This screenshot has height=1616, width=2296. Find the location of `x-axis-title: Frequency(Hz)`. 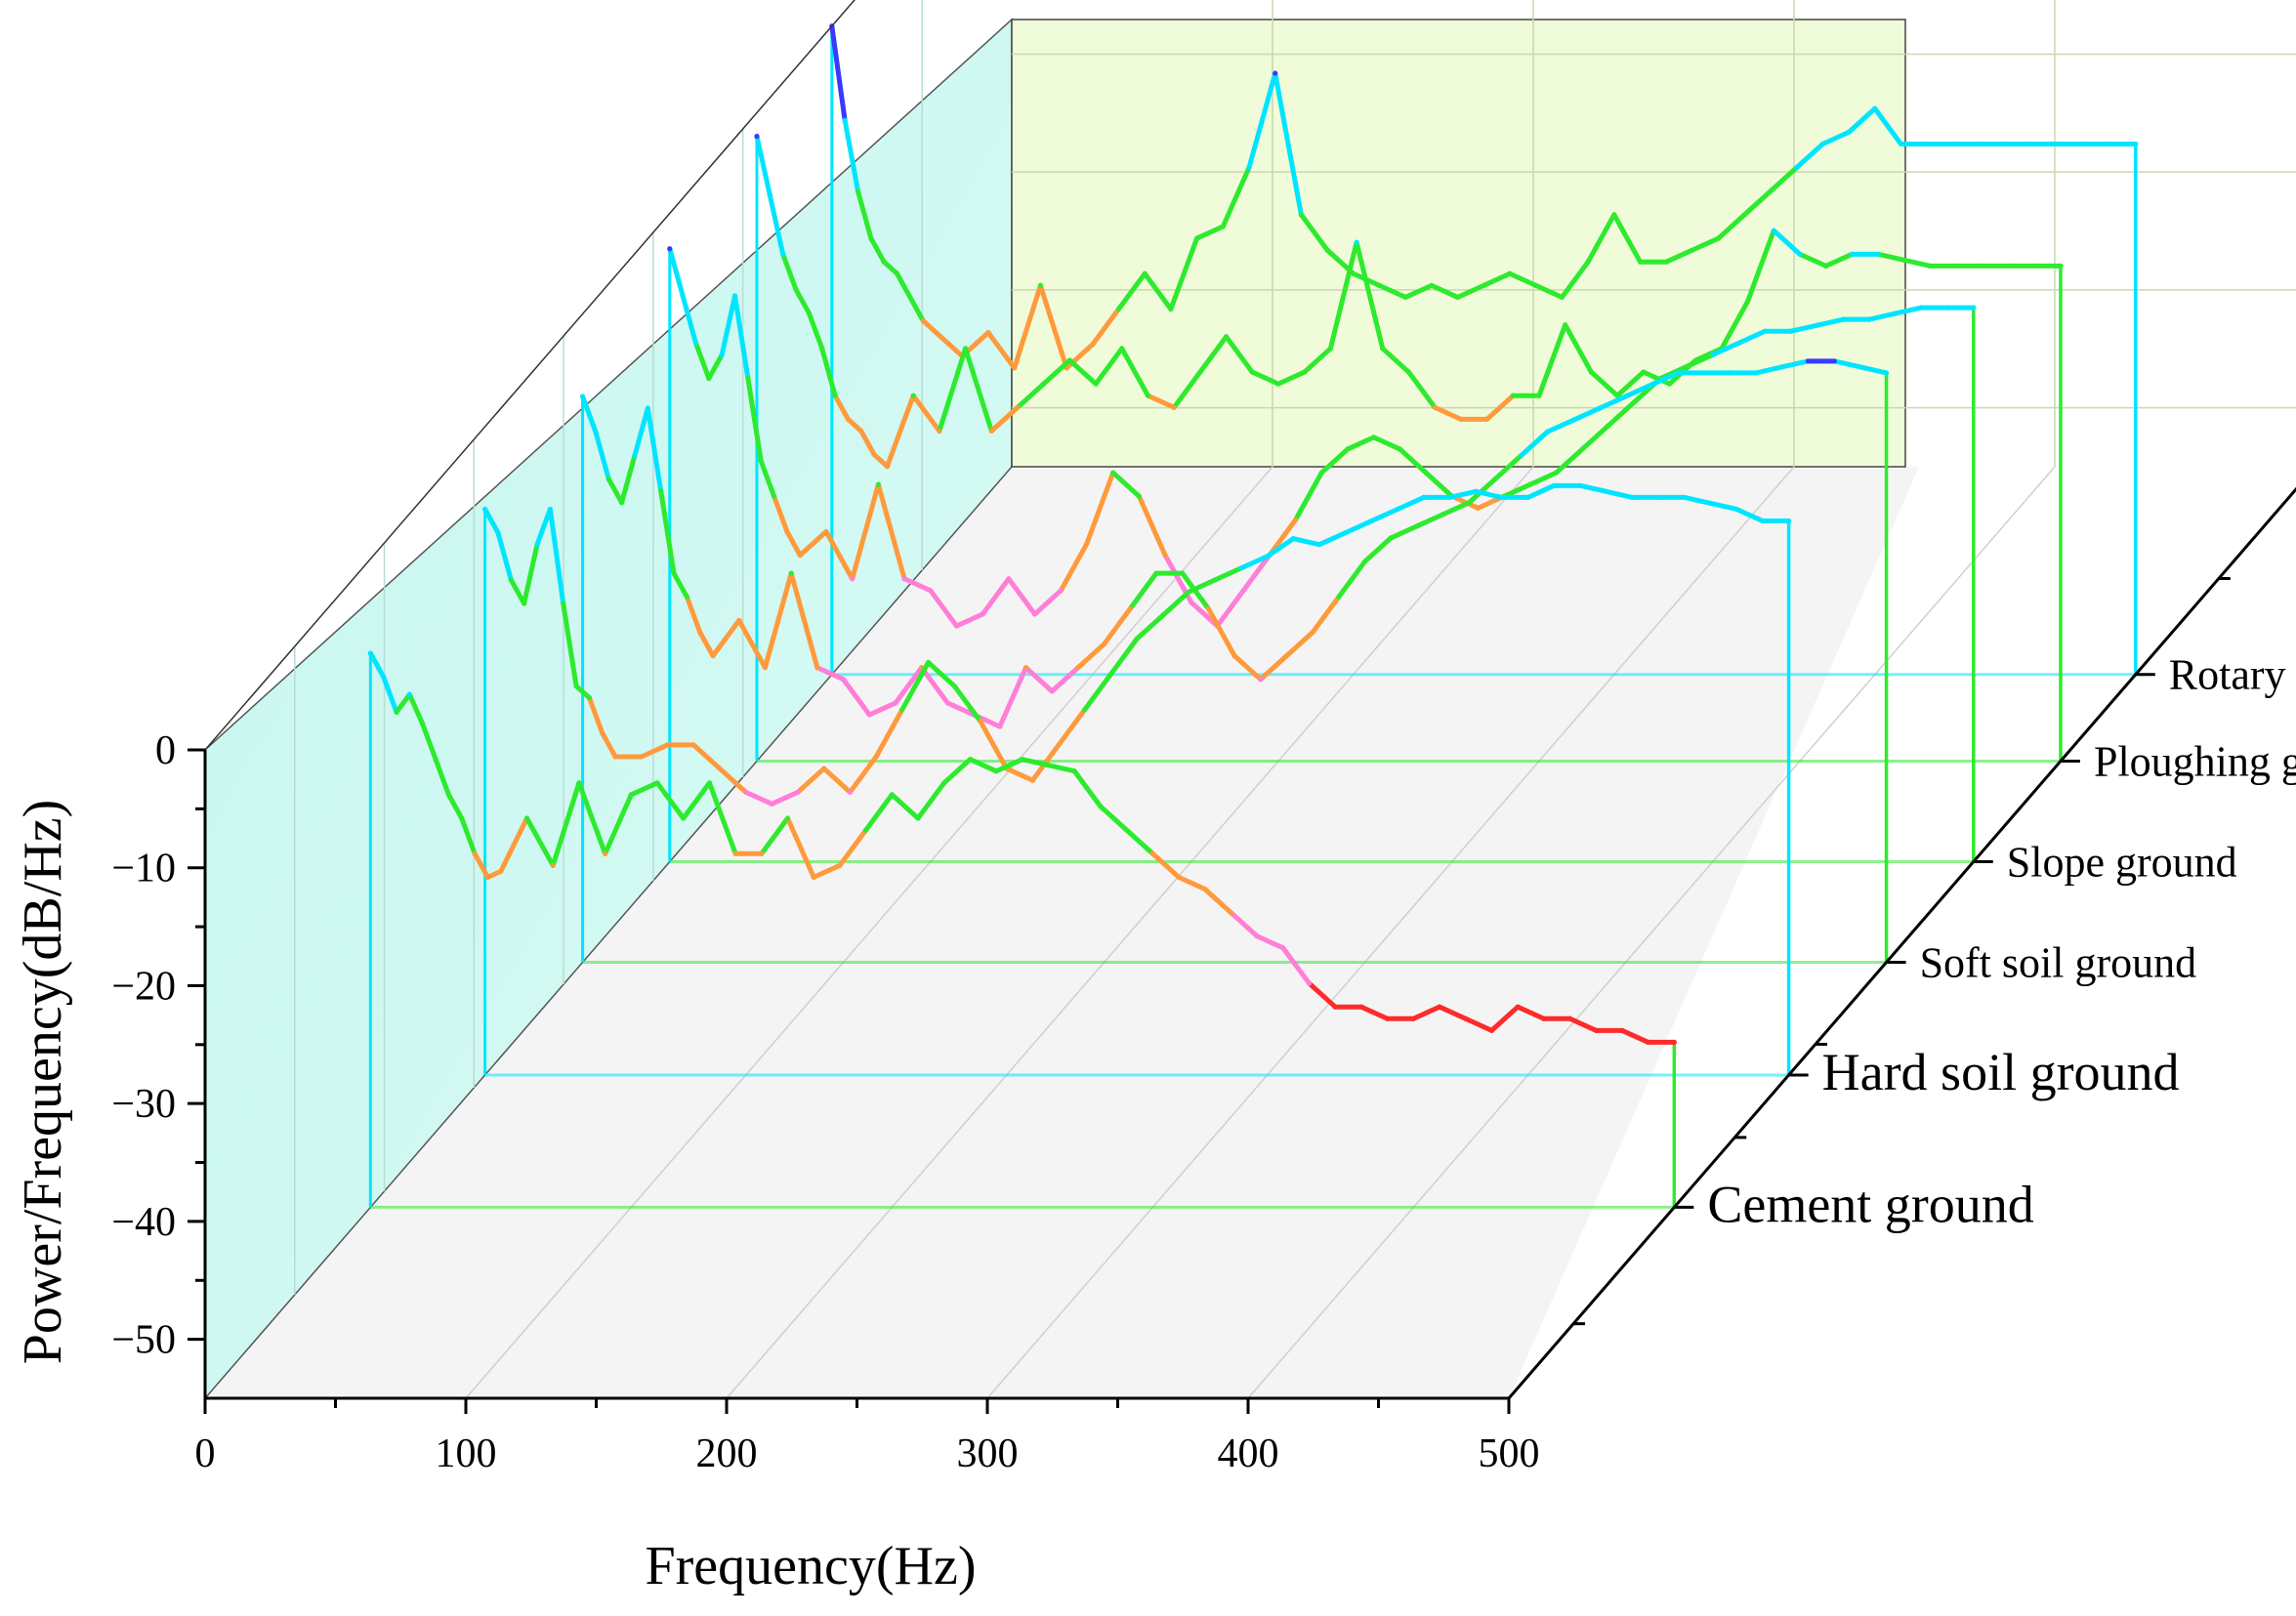

x-axis-title: Frequency(Hz) is located at coordinates (811, 1566).